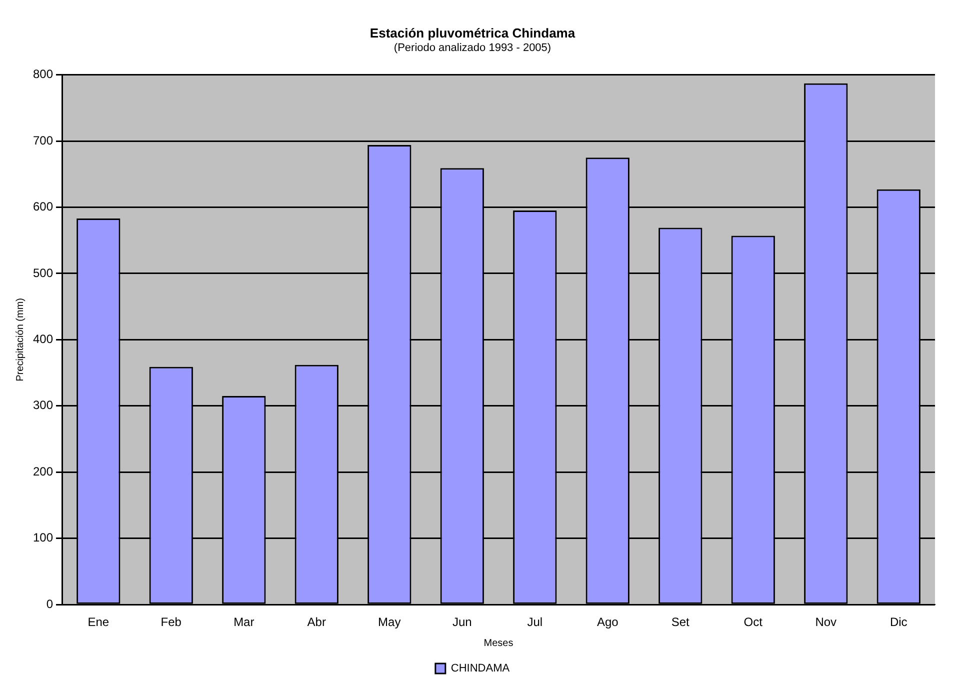  I want to click on x-tick-label: Set, so click(680, 622).